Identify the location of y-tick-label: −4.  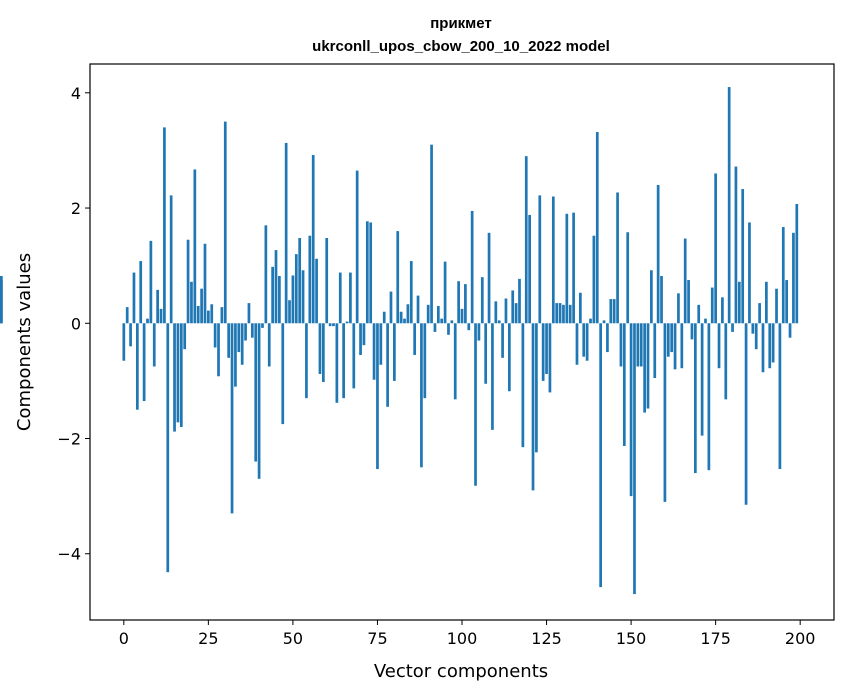
(69, 554).